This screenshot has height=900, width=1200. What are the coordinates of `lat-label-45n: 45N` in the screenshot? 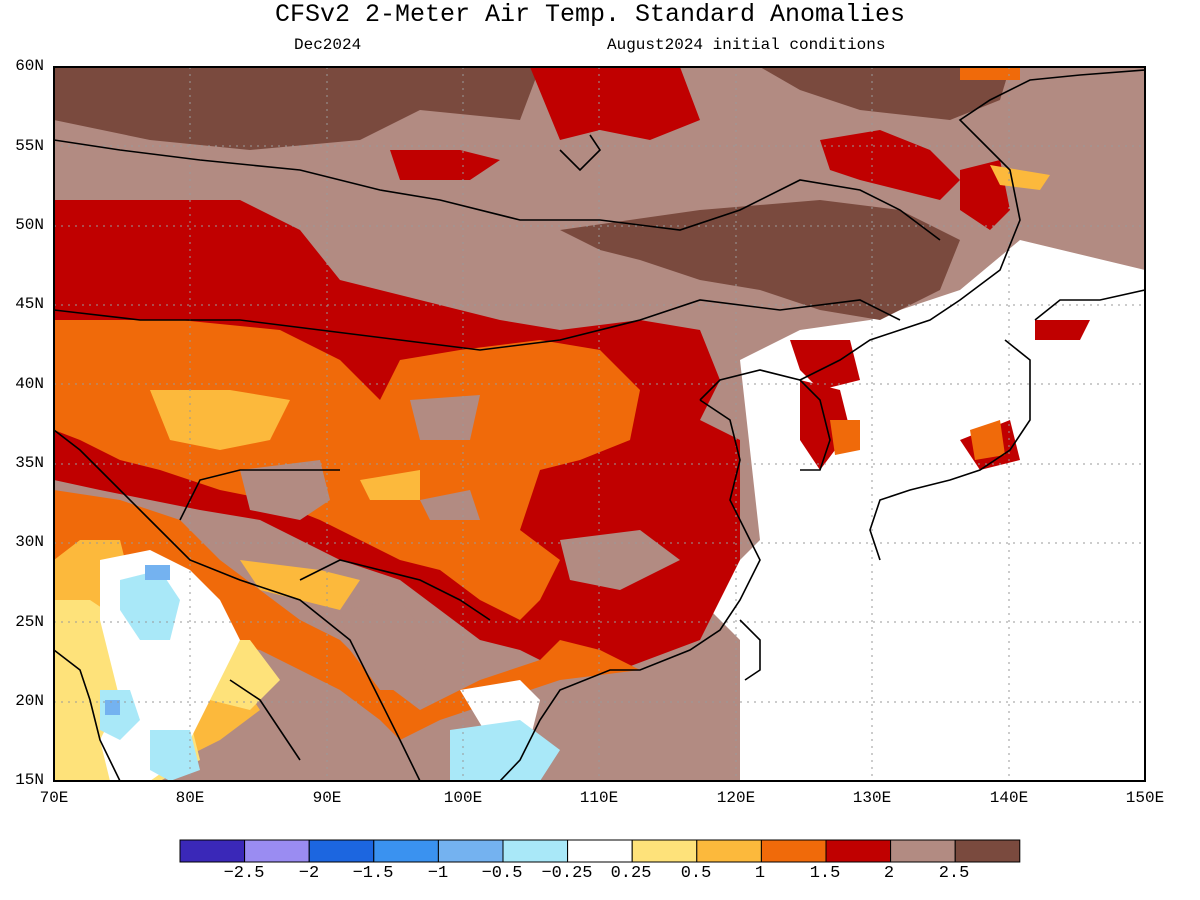 It's located at (29, 304).